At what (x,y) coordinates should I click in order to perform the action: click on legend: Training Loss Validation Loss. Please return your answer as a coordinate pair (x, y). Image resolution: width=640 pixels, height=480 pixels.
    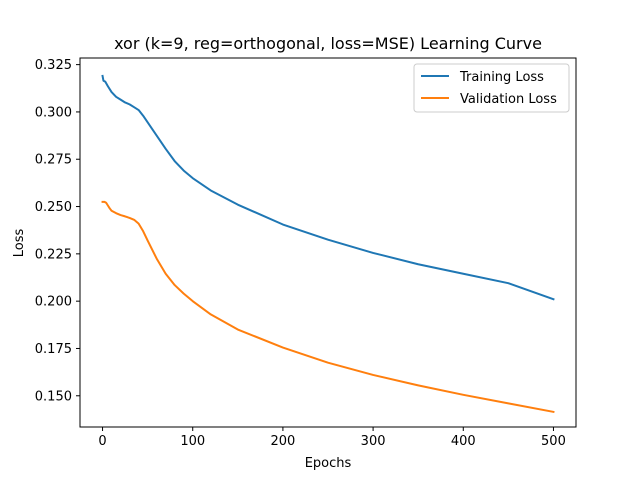
    Looking at the image, I should click on (491, 88).